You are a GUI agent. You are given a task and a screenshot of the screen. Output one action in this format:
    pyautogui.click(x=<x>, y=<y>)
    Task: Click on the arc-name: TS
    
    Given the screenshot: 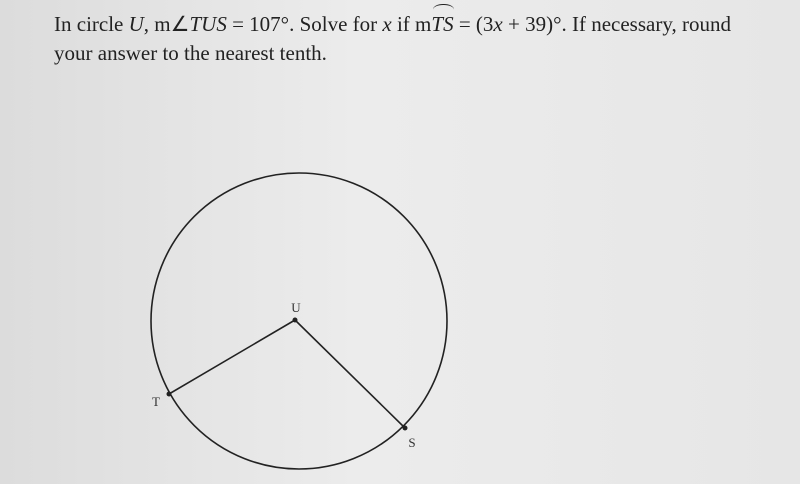 What is the action you would take?
    pyautogui.click(x=442, y=21)
    